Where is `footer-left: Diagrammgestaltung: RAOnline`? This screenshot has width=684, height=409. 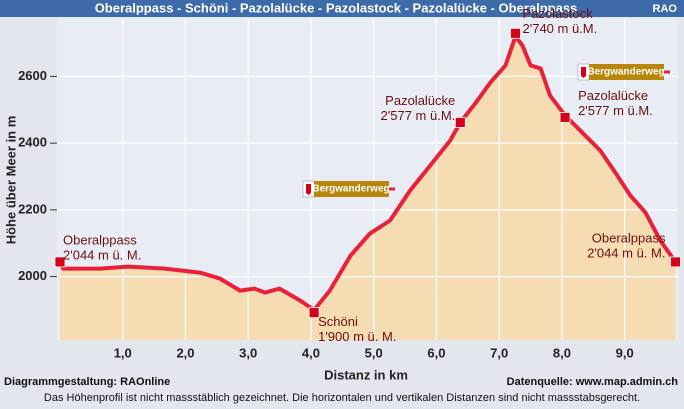
footer-left: Diagrammgestaltung: RAOnline is located at coordinates (87, 382).